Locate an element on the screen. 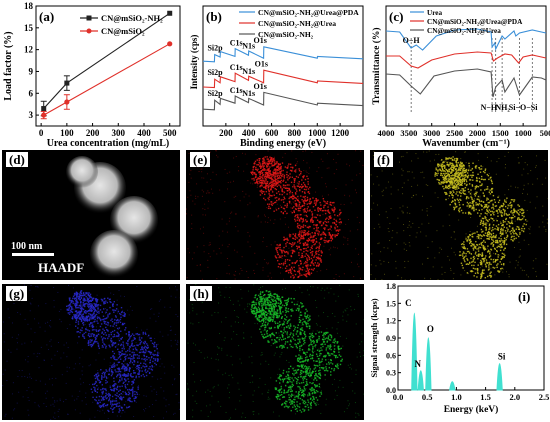 This screenshot has width=550, height=422. x-tick-label: 500 is located at coordinates (170, 133).